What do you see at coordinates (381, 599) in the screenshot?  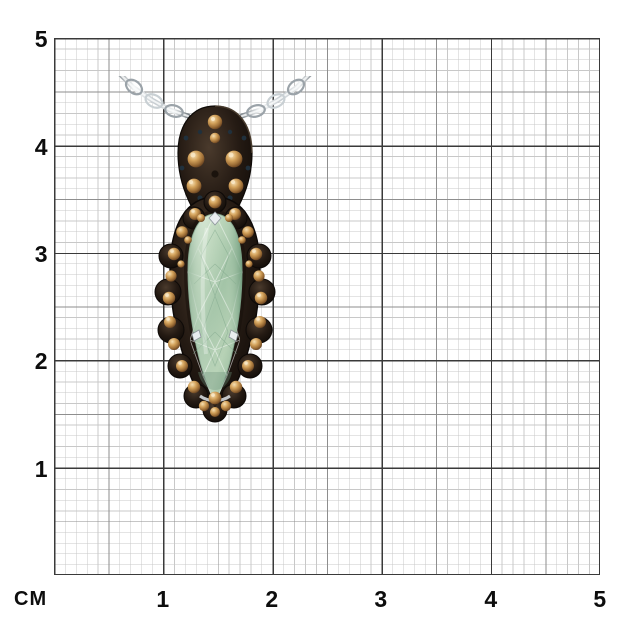 I see `x-axis-tick-3: 3` at bounding box center [381, 599].